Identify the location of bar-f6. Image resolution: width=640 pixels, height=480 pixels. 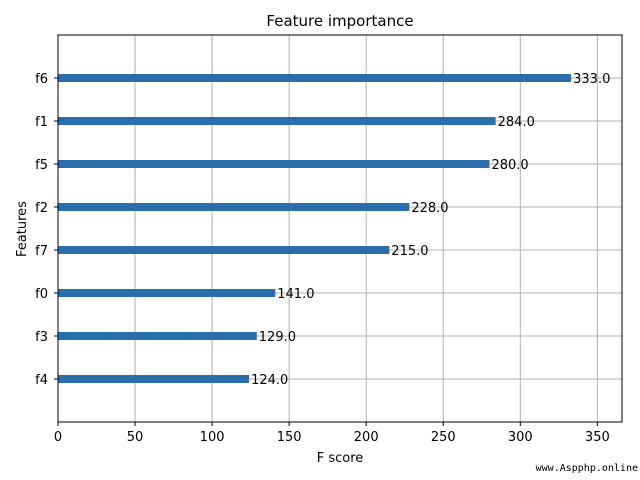
(315, 78).